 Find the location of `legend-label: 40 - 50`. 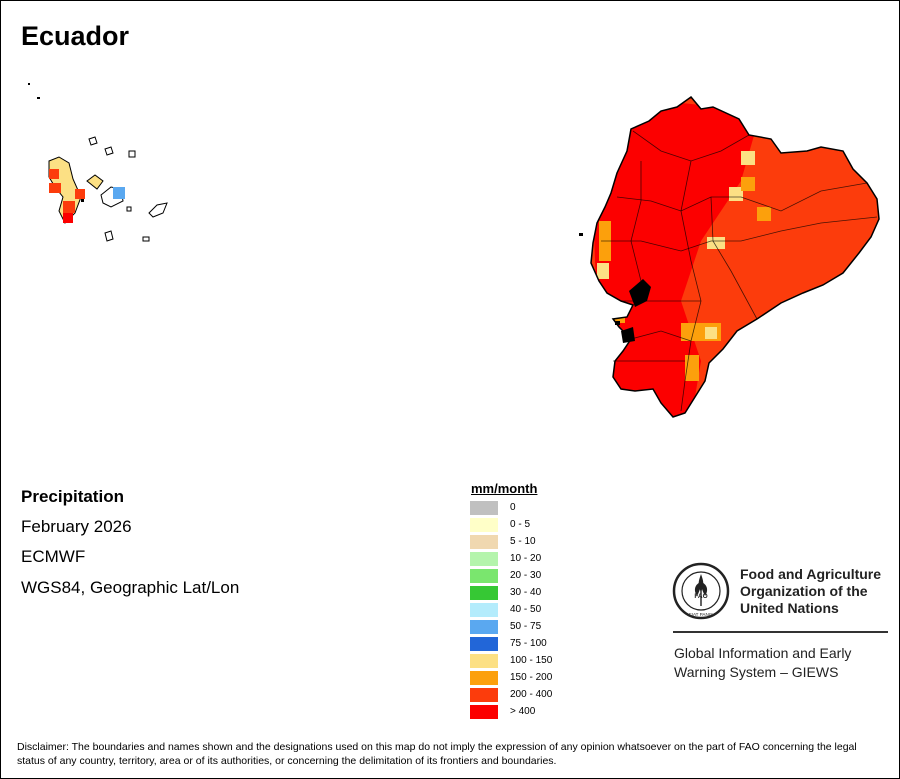

legend-label: 40 - 50 is located at coordinates (526, 609).